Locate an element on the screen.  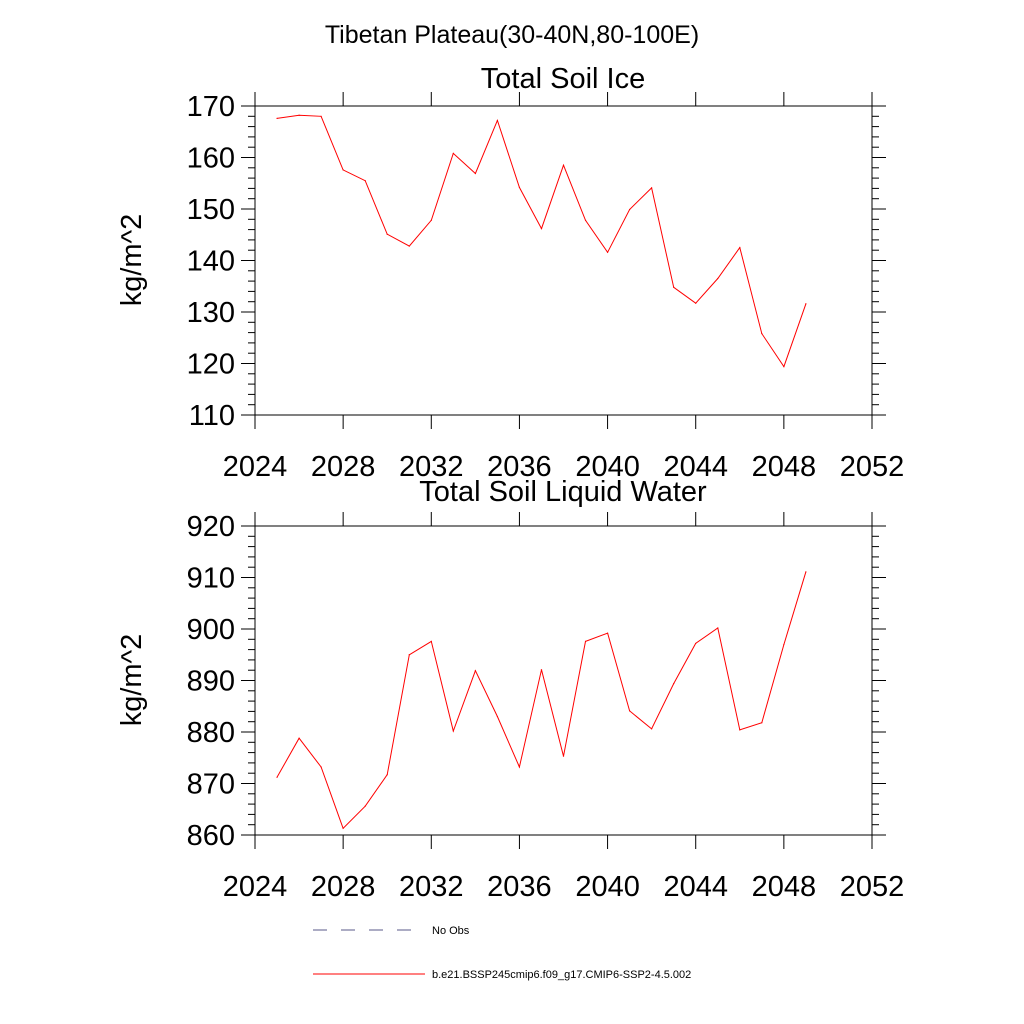
y-tick-label: 170 is located at coordinates (211, 107).